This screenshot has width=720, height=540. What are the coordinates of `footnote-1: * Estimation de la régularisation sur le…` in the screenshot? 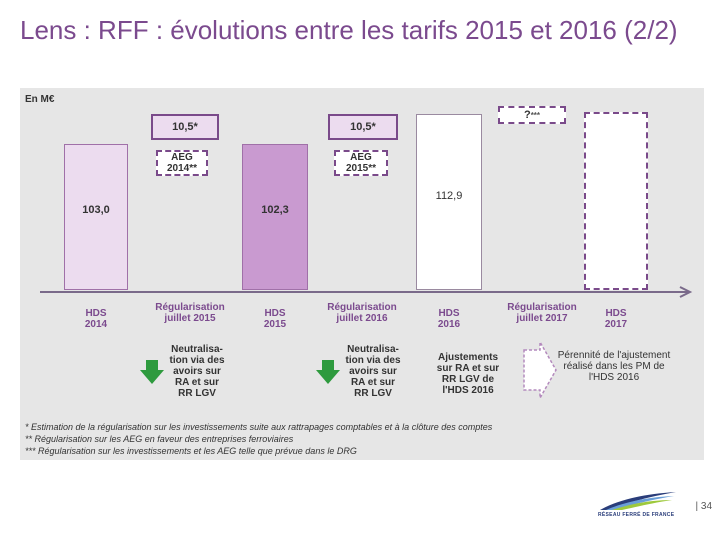 It's located at (259, 427).